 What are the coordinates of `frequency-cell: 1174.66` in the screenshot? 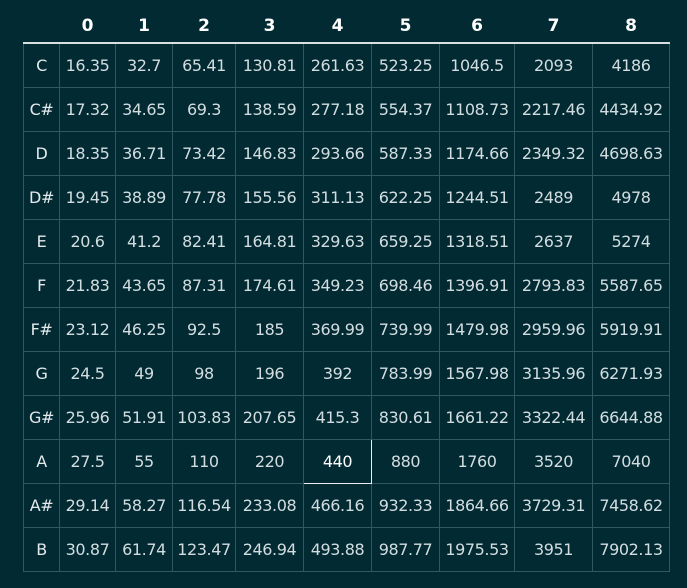 It's located at (477, 153).